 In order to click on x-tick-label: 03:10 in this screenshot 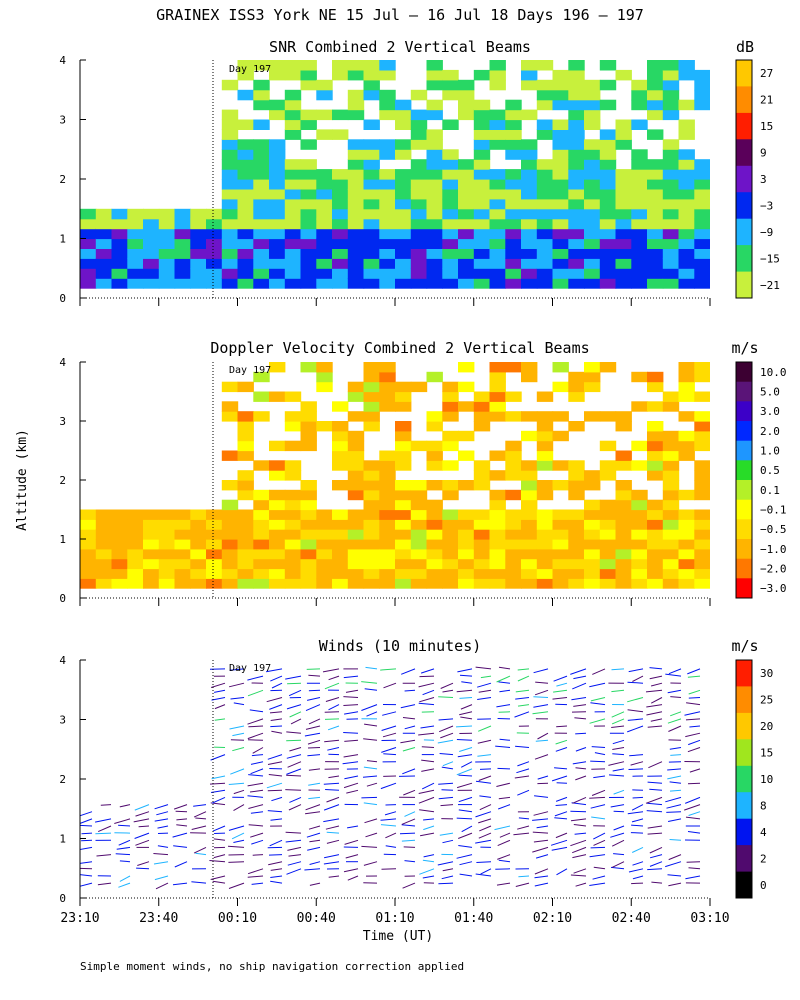, I will do `click(709, 918)`.